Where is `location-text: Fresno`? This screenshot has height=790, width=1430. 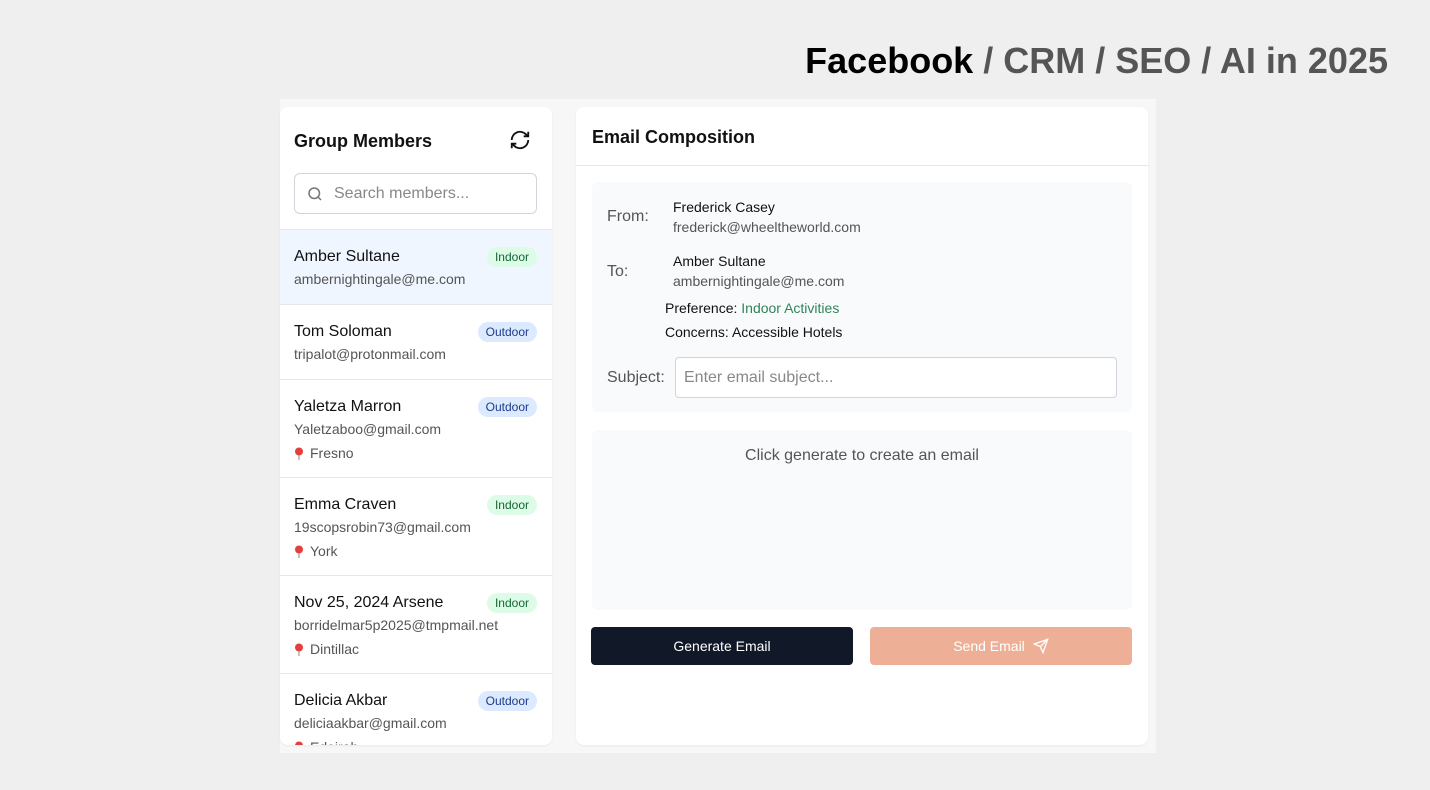 location-text: Fresno is located at coordinates (332, 453).